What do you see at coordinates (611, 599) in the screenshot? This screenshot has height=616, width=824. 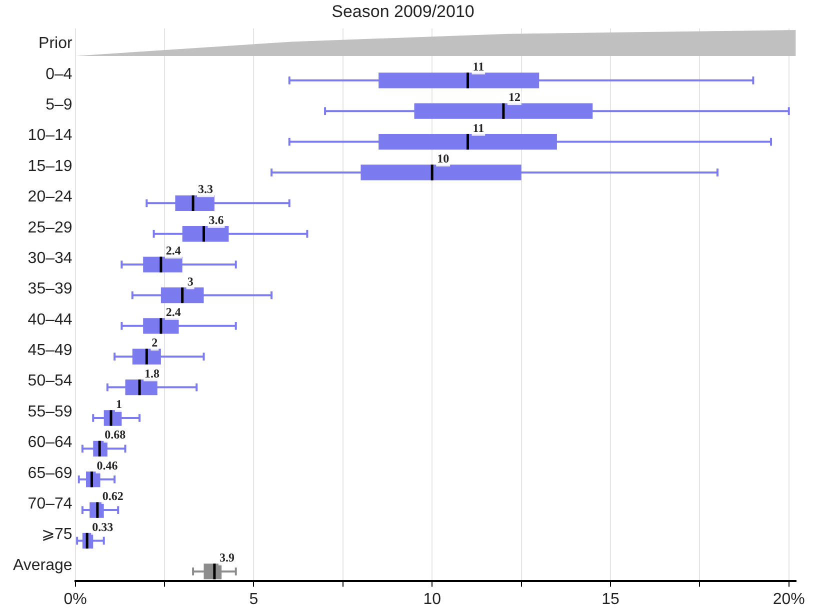 I see `x-tick-label: 15` at bounding box center [611, 599].